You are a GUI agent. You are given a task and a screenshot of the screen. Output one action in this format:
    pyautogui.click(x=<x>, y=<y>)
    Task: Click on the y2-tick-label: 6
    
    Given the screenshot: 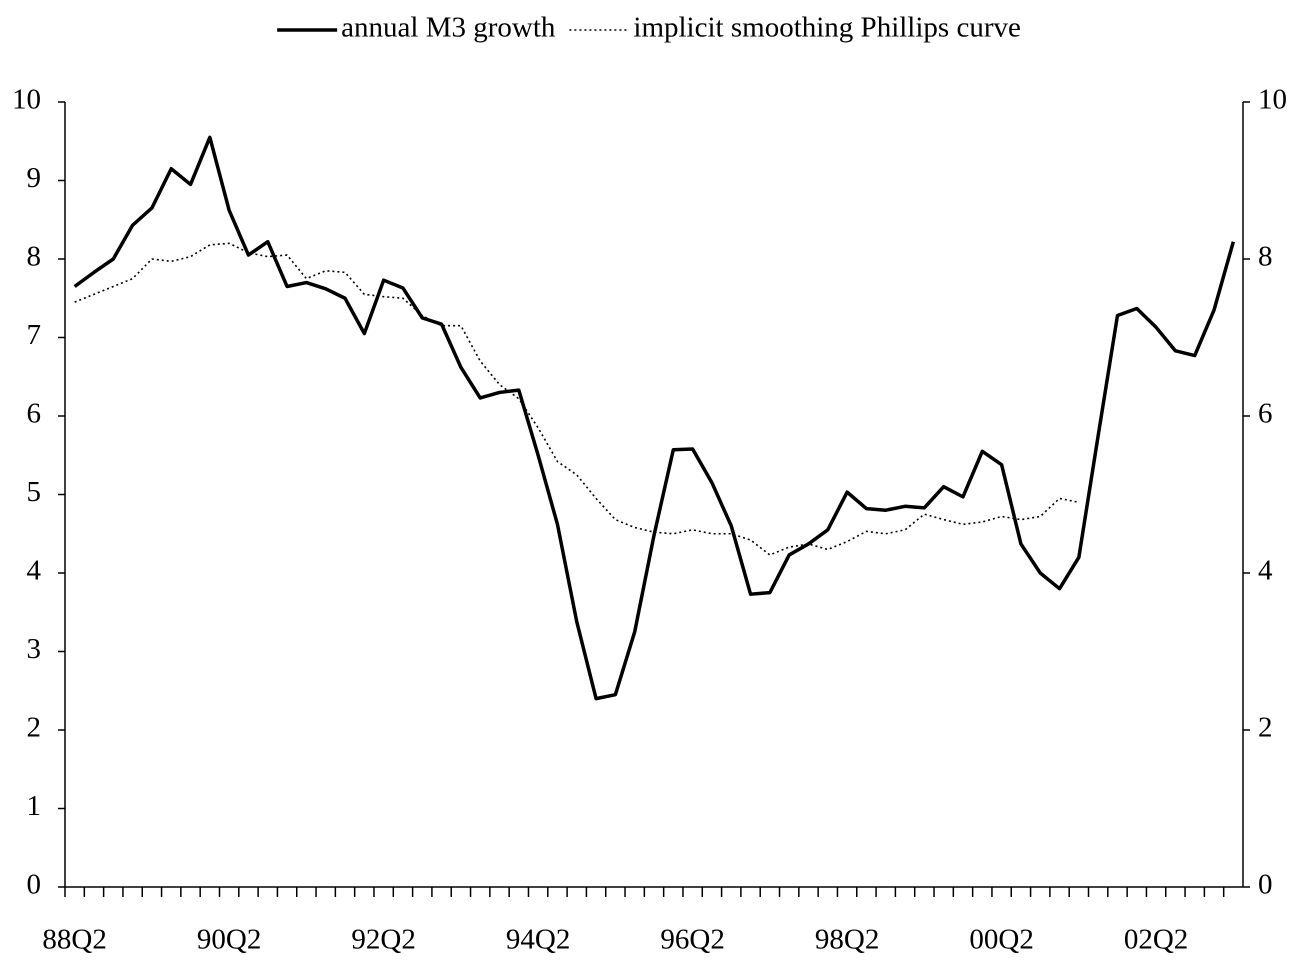 What is the action you would take?
    pyautogui.click(x=1265, y=414)
    